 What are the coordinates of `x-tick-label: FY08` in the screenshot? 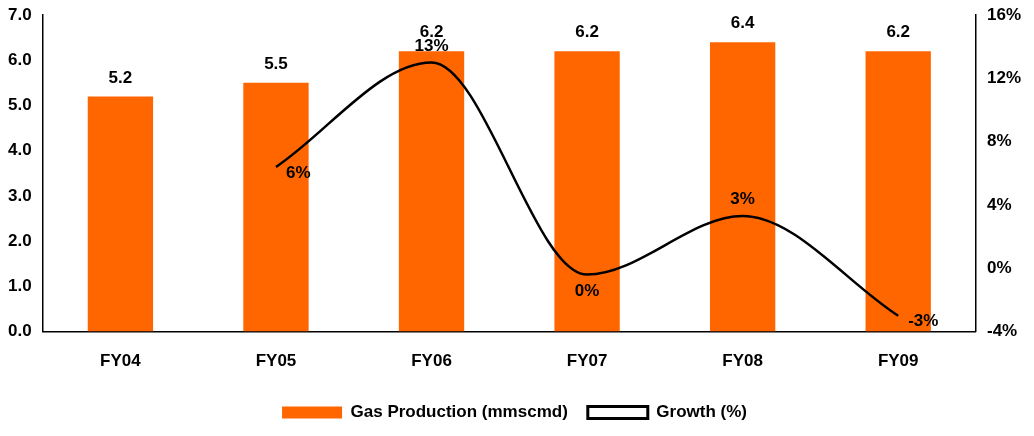 It's located at (742, 361).